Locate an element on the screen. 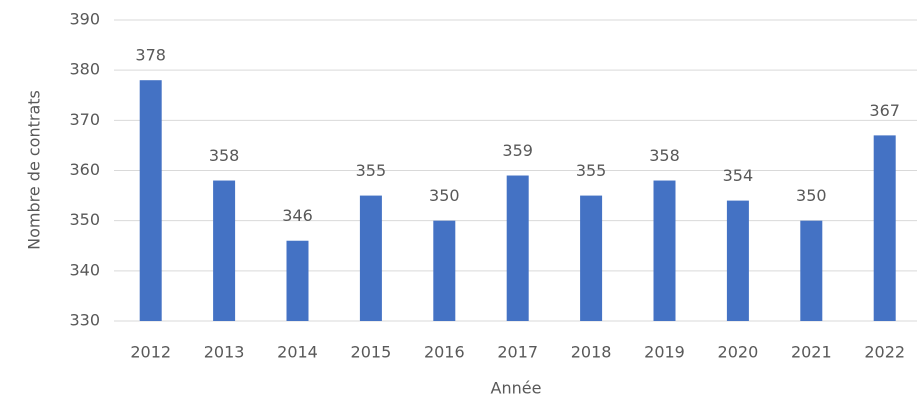  y-tick-label: 350 is located at coordinates (84, 219).